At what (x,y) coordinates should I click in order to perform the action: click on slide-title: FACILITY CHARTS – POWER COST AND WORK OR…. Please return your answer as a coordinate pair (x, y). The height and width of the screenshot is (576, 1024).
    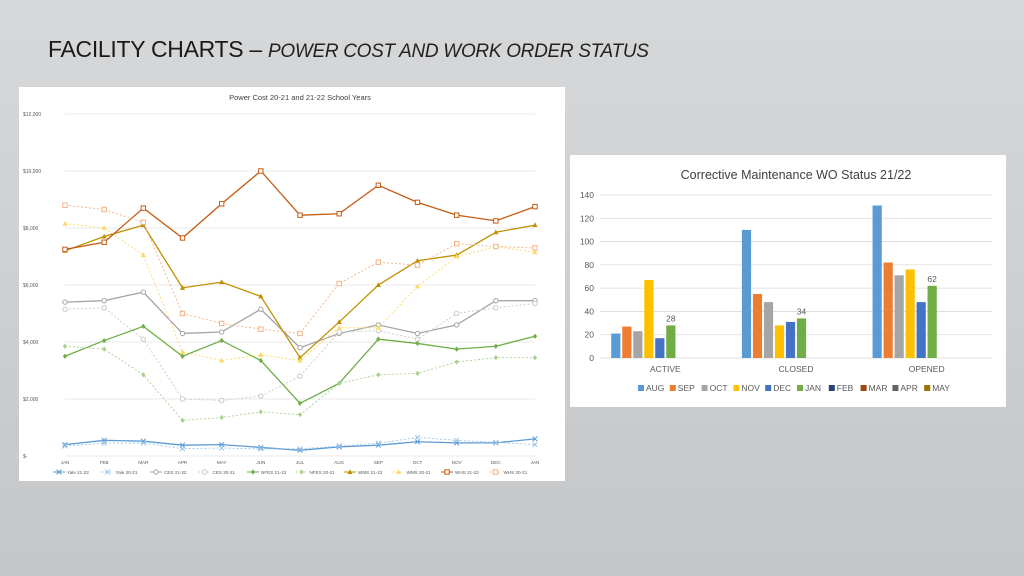
    Looking at the image, I should click on (348, 49).